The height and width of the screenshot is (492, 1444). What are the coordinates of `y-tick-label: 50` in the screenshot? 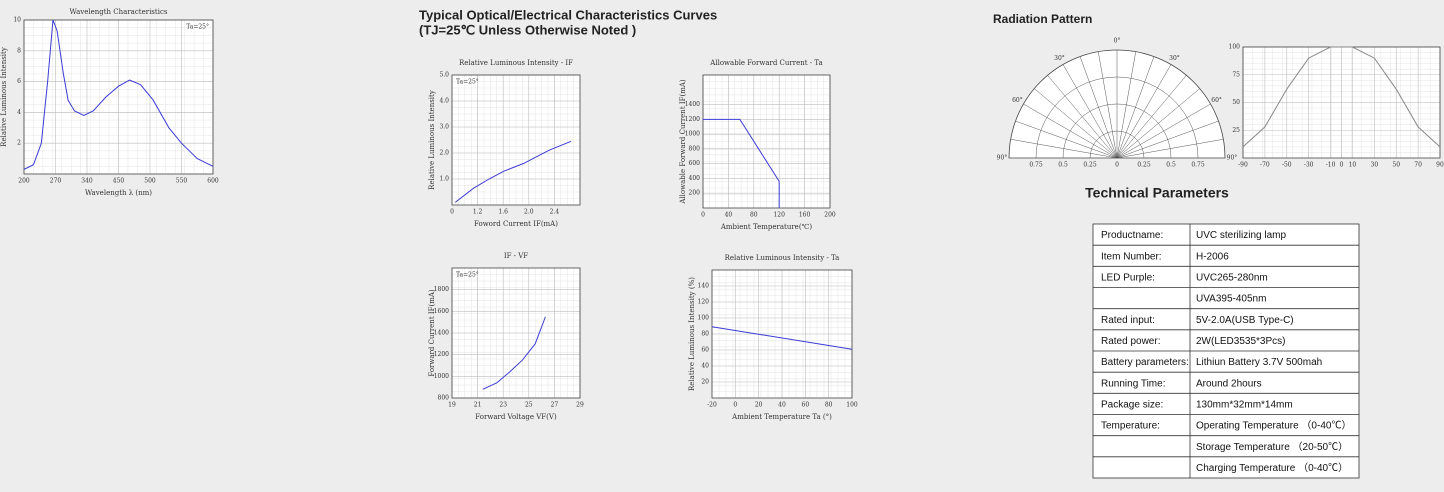 It's located at (1236, 102).